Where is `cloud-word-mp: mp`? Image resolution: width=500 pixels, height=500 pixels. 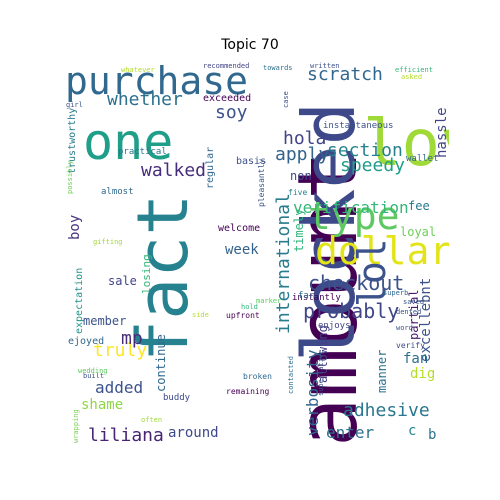 cloud-word-mp: mp is located at coordinates (132, 338).